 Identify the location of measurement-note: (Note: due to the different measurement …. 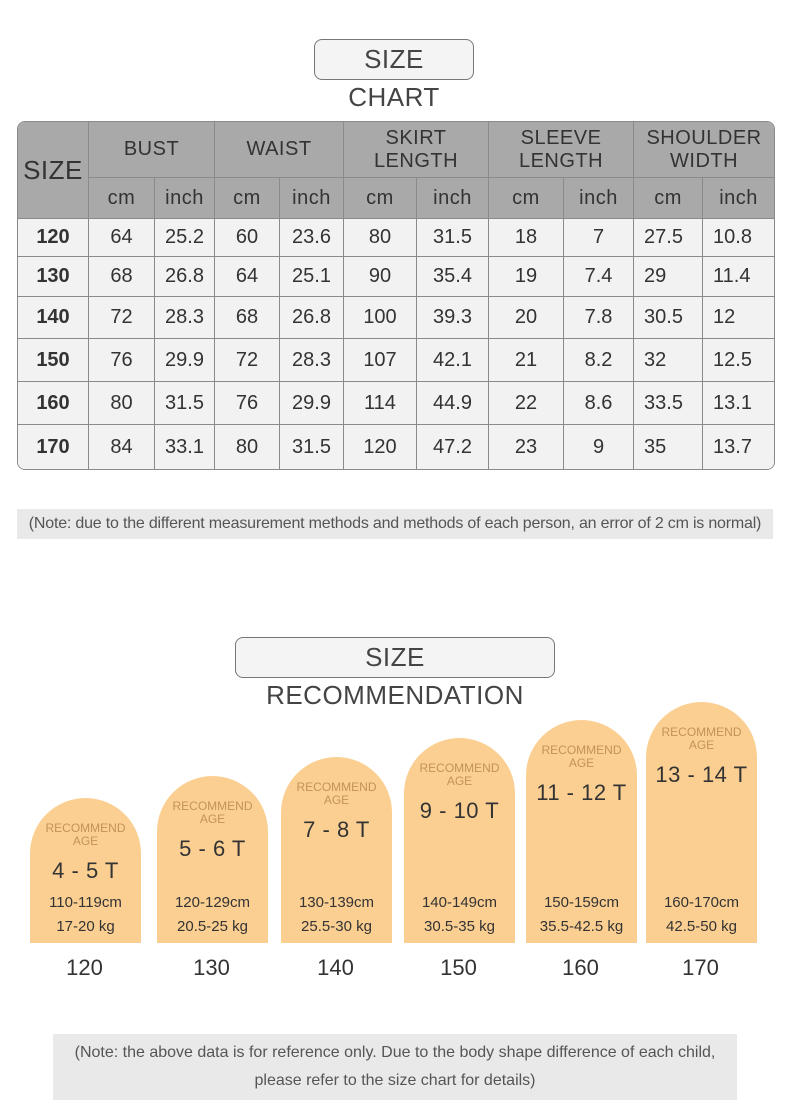
(395, 524).